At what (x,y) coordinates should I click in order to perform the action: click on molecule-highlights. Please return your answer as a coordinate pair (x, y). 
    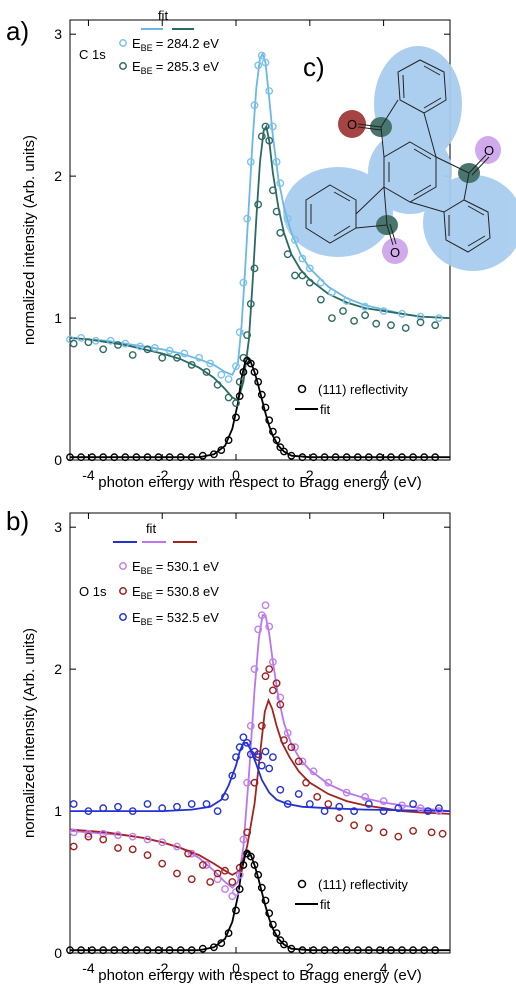
    Looking at the image, I should click on (399, 158).